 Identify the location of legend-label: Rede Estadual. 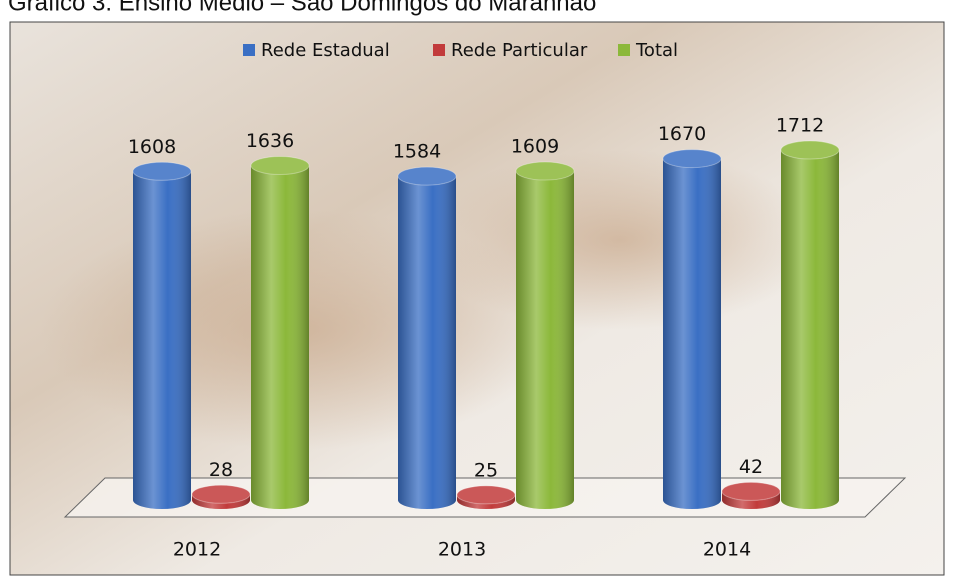
(325, 50).